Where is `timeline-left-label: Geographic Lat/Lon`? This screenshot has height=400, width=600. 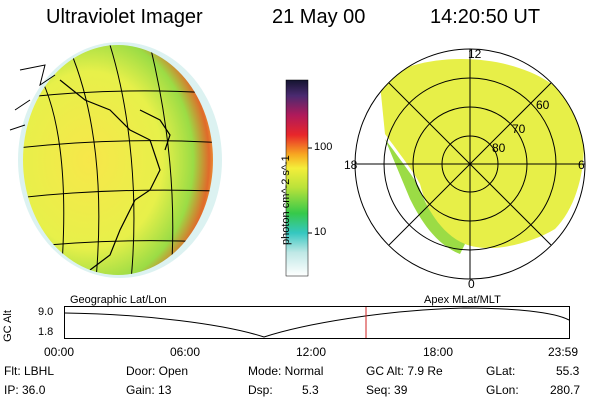
timeline-left-label: Geographic Lat/Lon is located at coordinates (118, 300).